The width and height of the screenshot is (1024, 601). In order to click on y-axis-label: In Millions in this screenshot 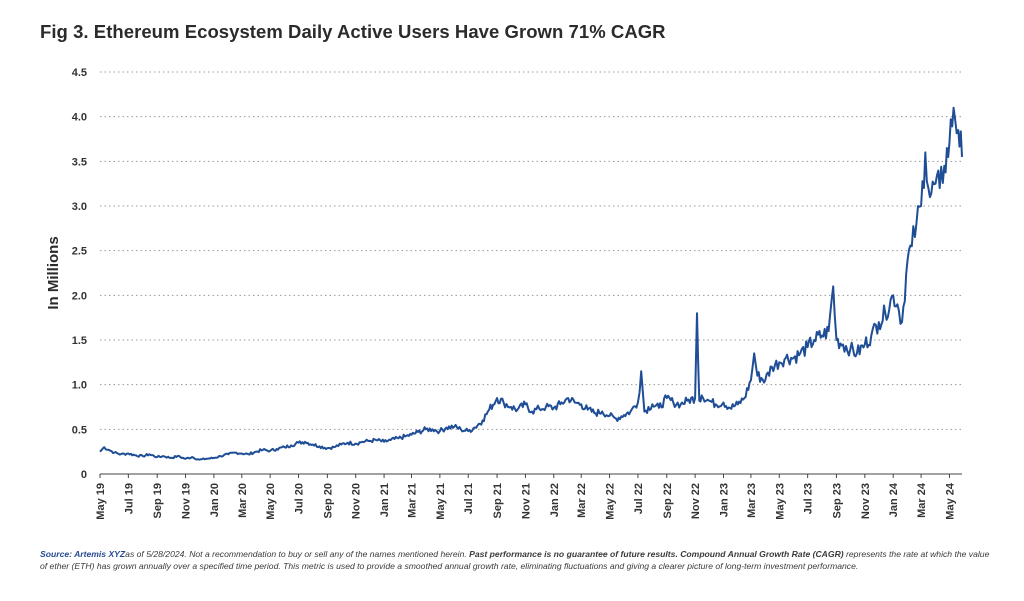, I will do `click(53, 272)`.